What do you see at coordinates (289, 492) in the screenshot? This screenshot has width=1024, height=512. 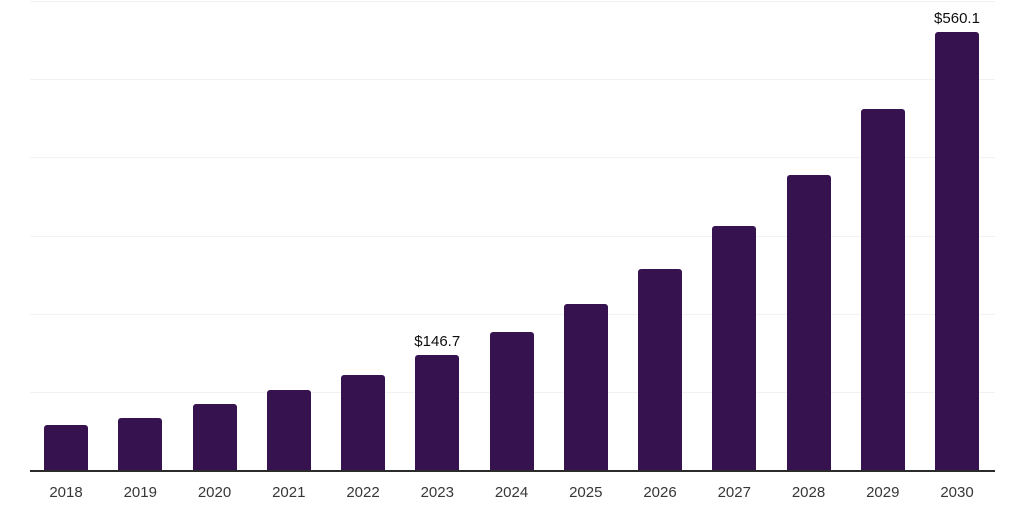 I see `x-tick-2021: 2021` at bounding box center [289, 492].